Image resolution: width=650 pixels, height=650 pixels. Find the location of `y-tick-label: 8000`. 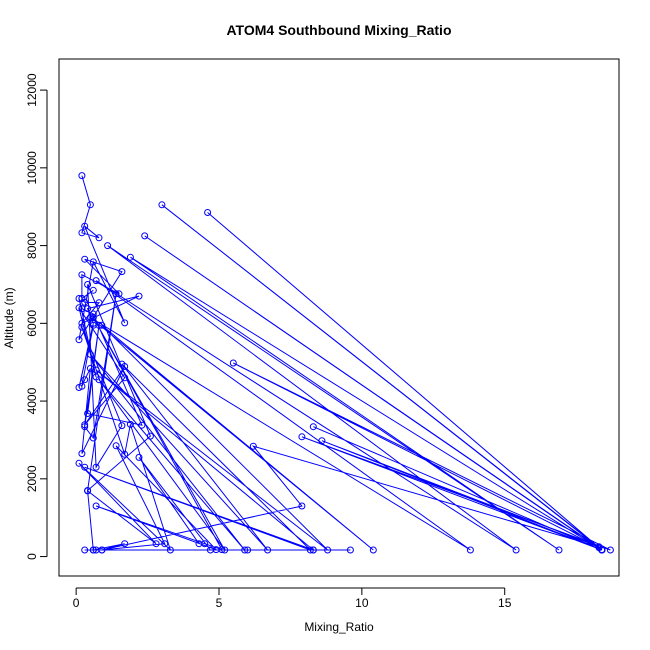

y-tick-label: 8000 is located at coordinates (32, 245).